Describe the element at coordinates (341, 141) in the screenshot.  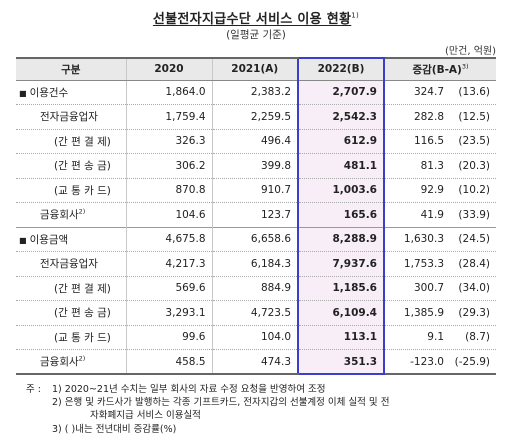
I see `cell-2022: 612.9` at that location.